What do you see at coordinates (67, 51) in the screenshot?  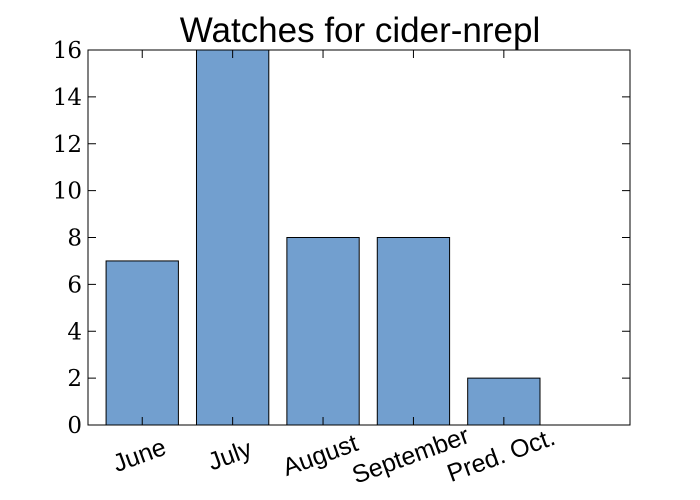 I see `y-tick-label: 16` at bounding box center [67, 51].